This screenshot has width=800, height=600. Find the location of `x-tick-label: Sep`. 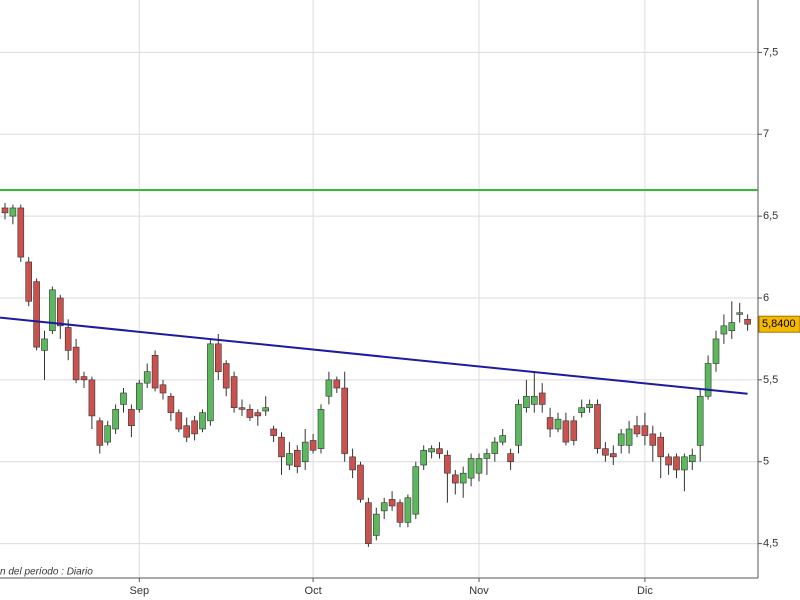

x-tick-label: Sep is located at coordinates (140, 591).